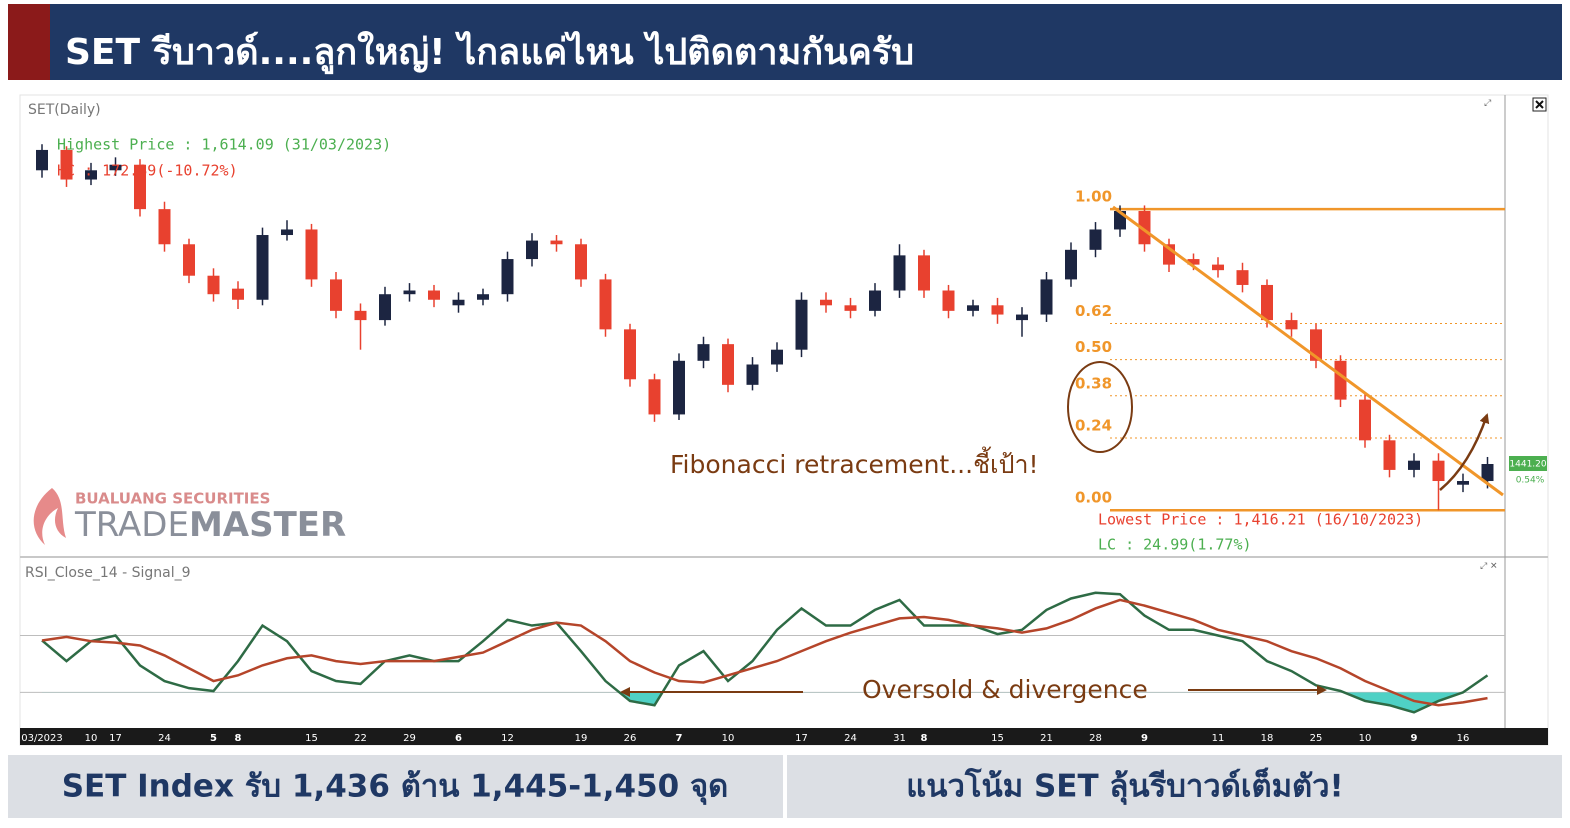 This screenshot has width=1570, height=828. Describe the element at coordinates (164, 738) in the screenshot. I see `x-tick-label: 24` at that location.